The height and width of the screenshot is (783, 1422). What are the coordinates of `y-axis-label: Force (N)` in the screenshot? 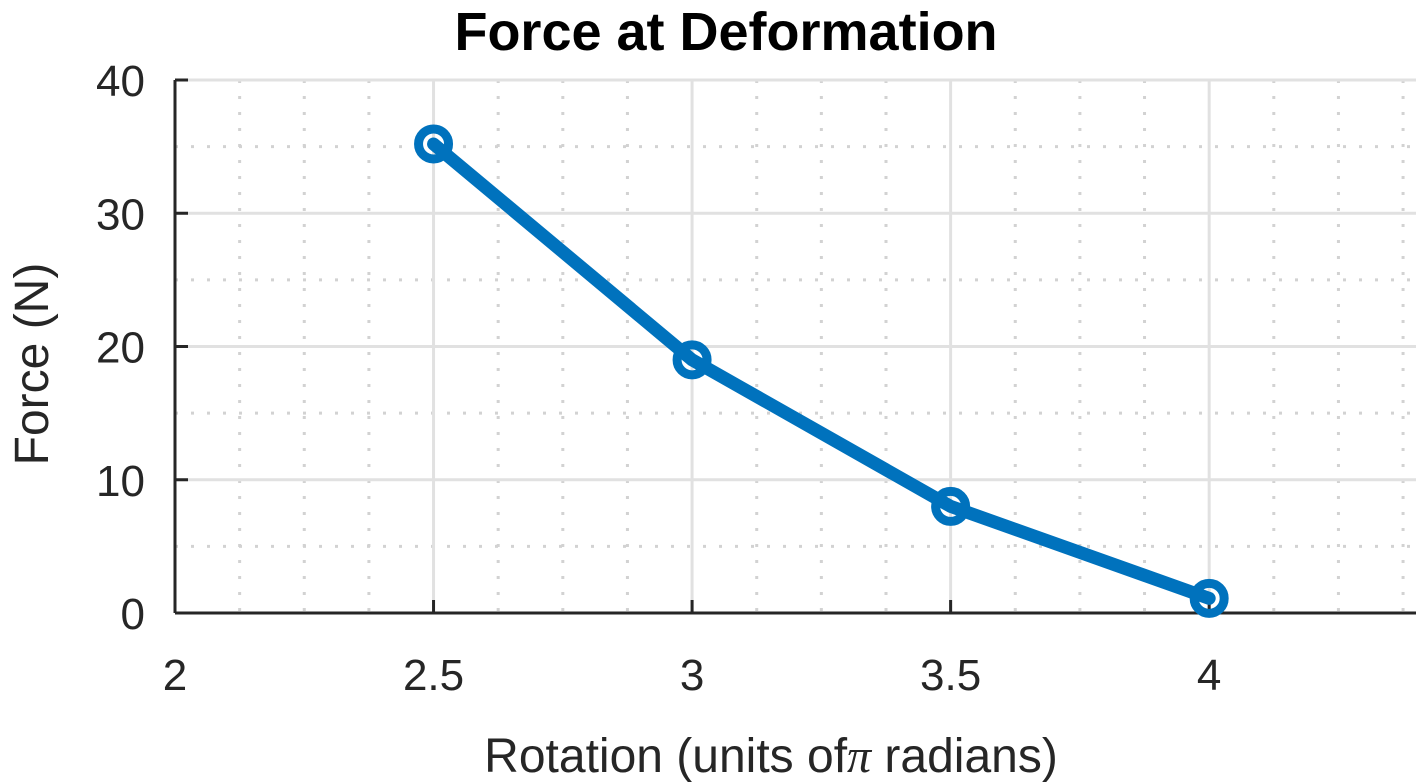 It's located at (32, 364).